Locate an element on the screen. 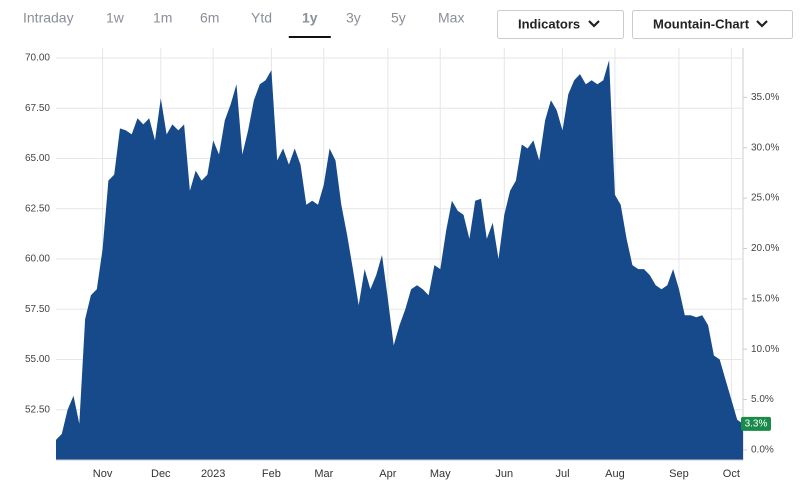 This screenshot has height=491, width=800. x-tick-label: Nov is located at coordinates (103, 474).